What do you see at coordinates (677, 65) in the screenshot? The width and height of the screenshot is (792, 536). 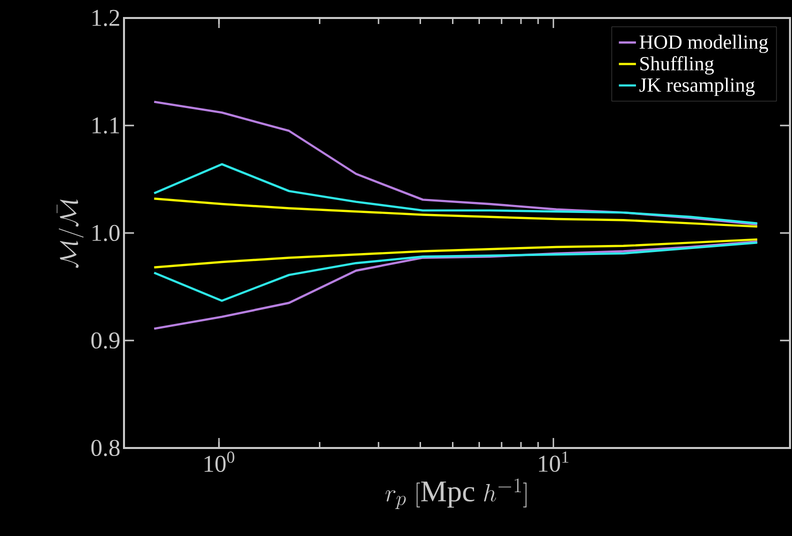 I see `legend-label: Shuffling` at bounding box center [677, 65].